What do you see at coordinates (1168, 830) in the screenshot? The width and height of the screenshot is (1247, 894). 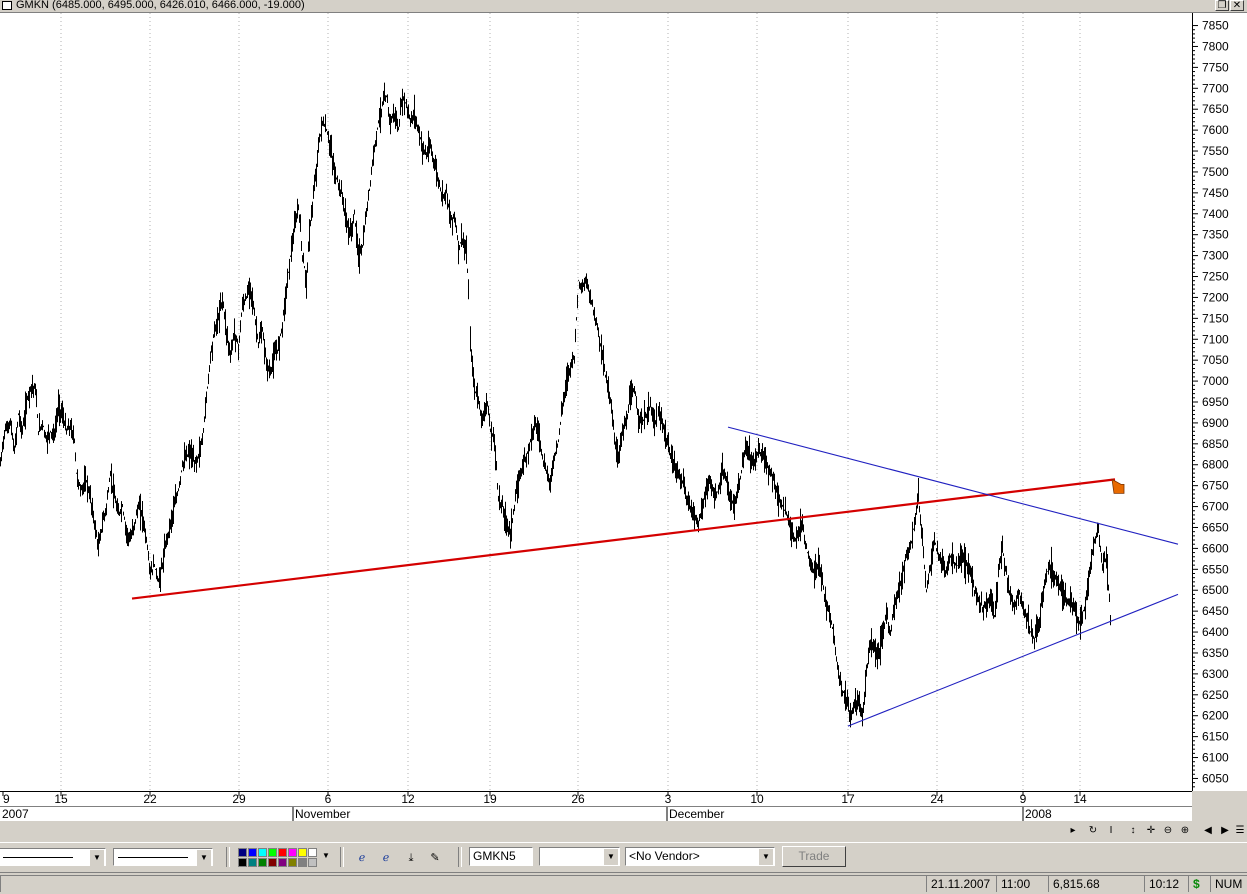 I see `zoom-out-icon: ⊖` at bounding box center [1168, 830].